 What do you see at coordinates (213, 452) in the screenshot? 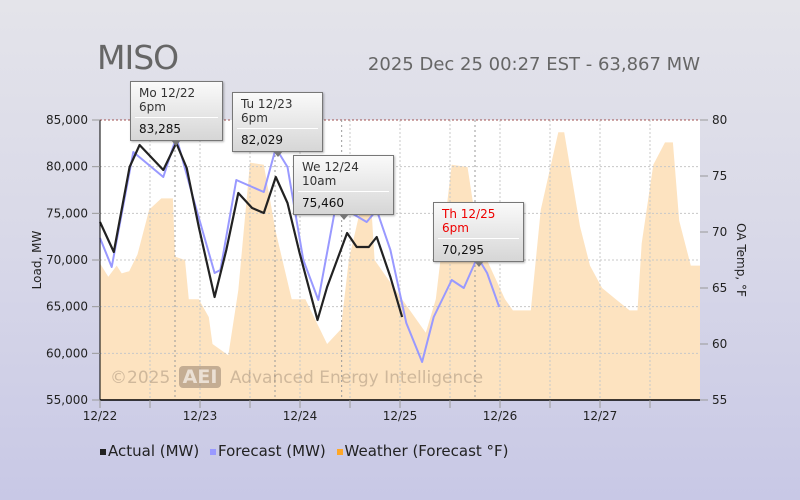
I see `legend-swatch-forecast` at bounding box center [213, 452].